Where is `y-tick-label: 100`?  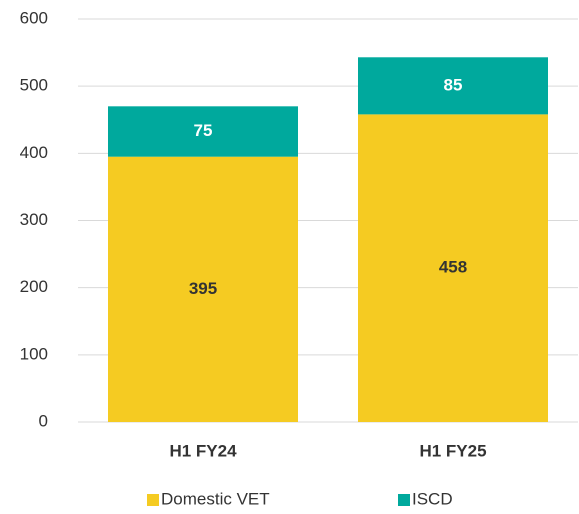 y-tick-label: 100 is located at coordinates (34, 353).